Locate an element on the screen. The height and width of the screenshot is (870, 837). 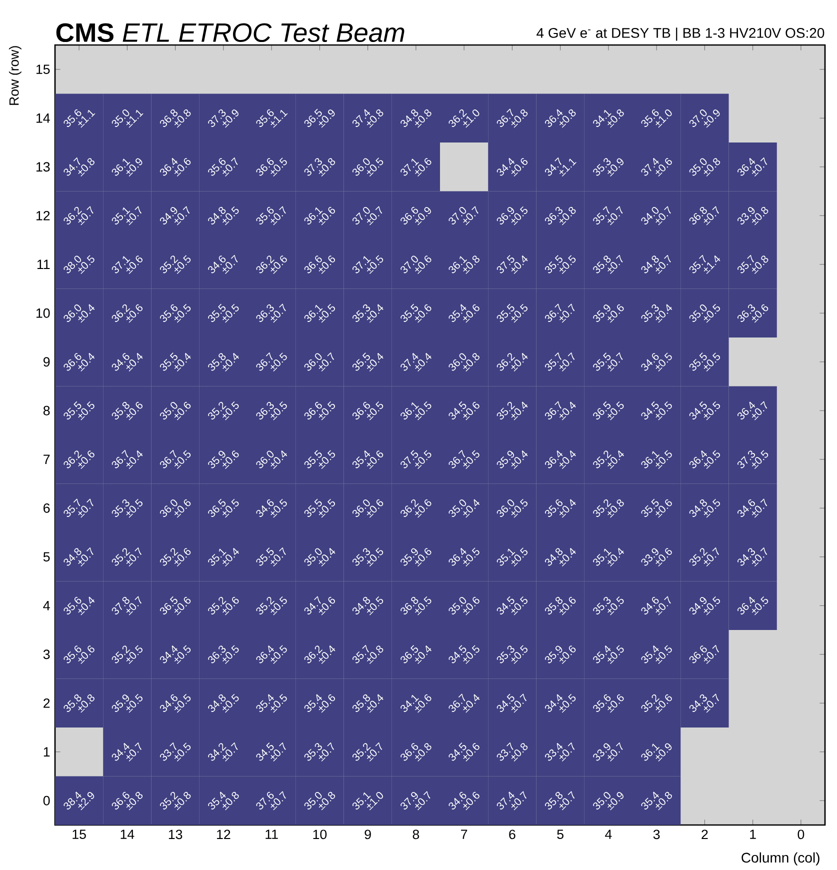
x-tick-label: 10 is located at coordinates (320, 835).